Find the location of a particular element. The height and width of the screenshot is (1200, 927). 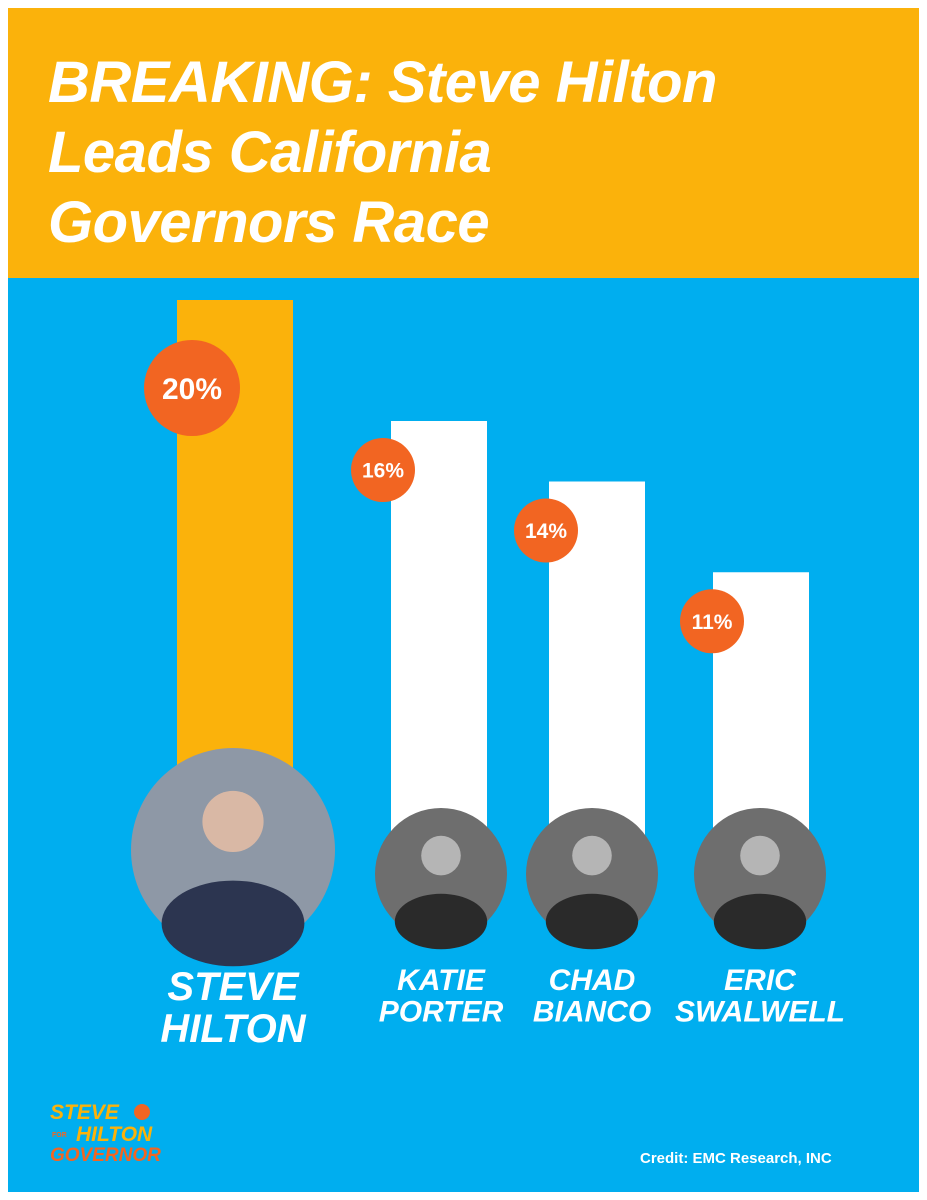

category-label-chad-bianco-2: BIANCO is located at coordinates (592, 1012).